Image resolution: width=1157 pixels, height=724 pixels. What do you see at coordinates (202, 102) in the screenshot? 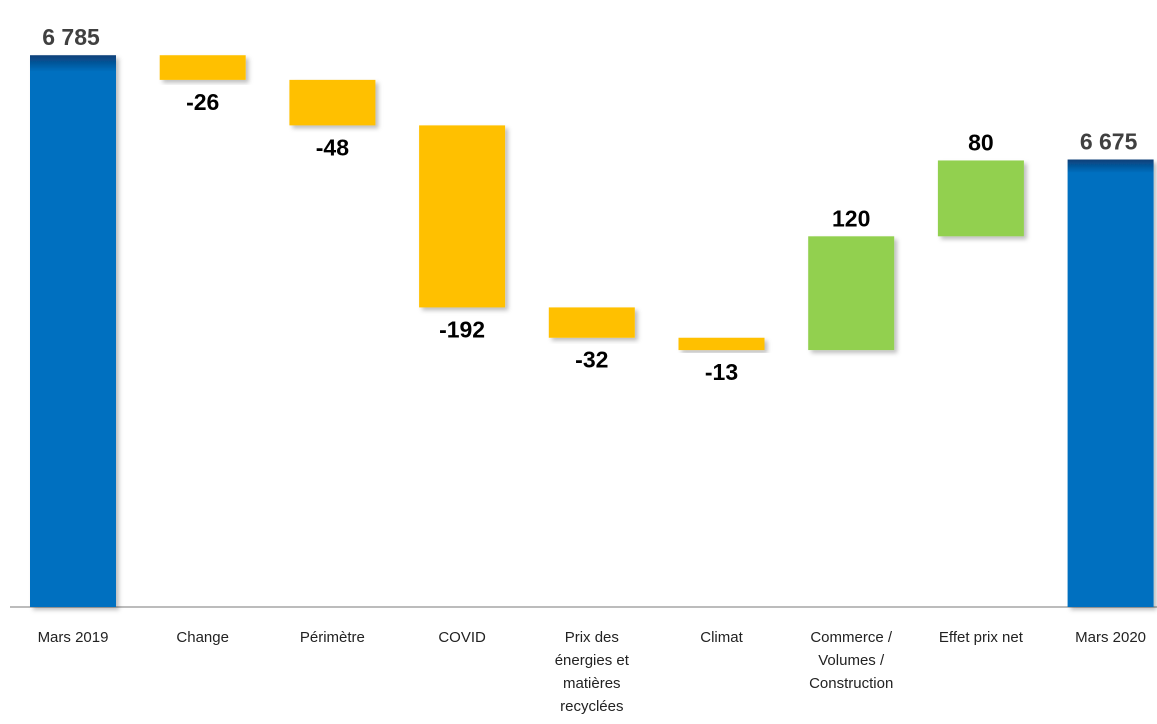
I see `value-label: -26` at bounding box center [202, 102].